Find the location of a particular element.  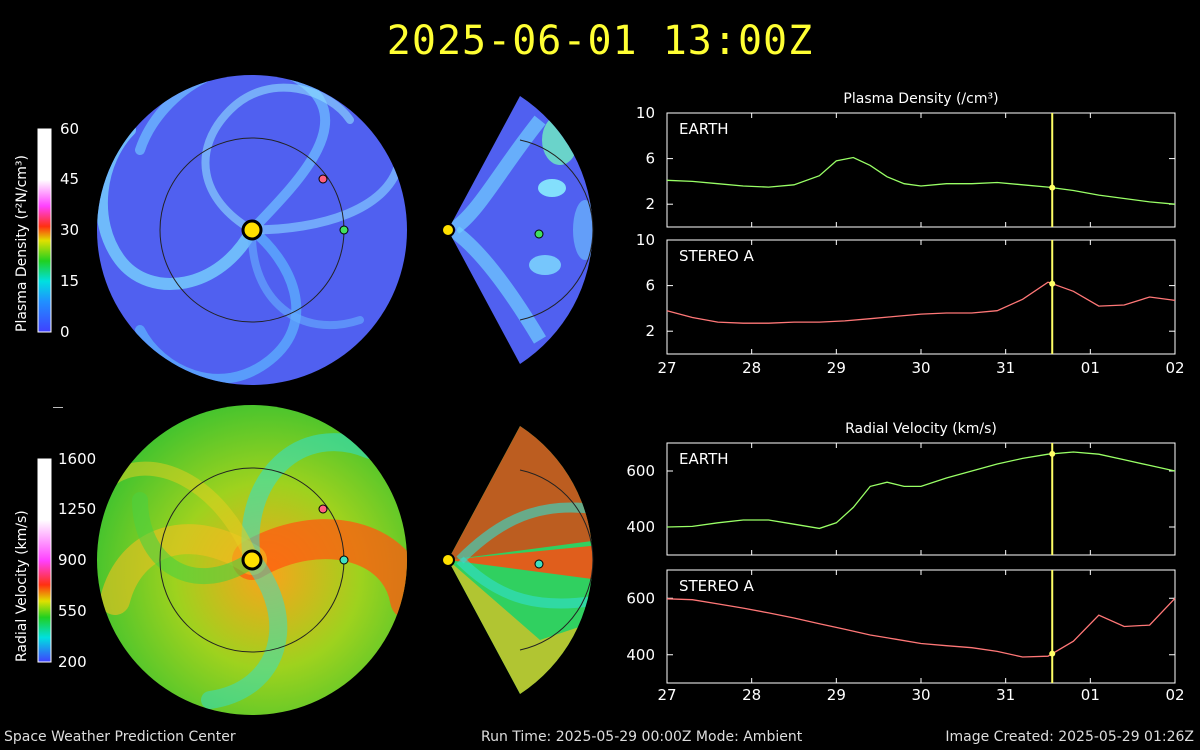

velocity-tick: 1250 is located at coordinates (77, 509).